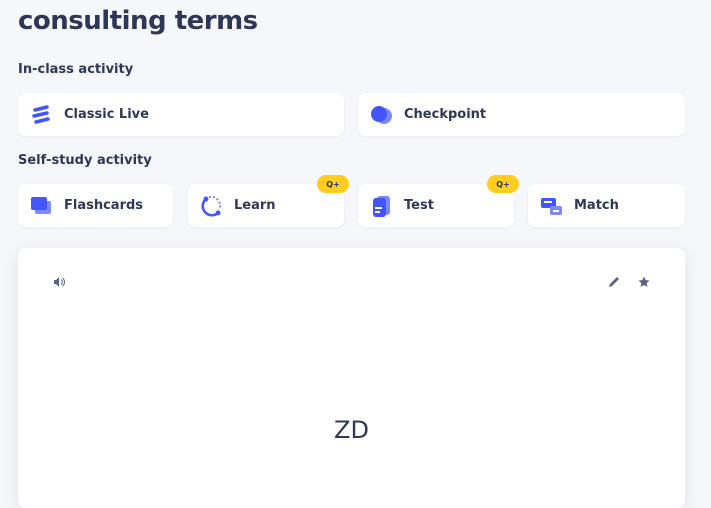 This screenshot has width=711, height=508. Describe the element at coordinates (59, 281) in the screenshot. I see `audio-icon` at that location.